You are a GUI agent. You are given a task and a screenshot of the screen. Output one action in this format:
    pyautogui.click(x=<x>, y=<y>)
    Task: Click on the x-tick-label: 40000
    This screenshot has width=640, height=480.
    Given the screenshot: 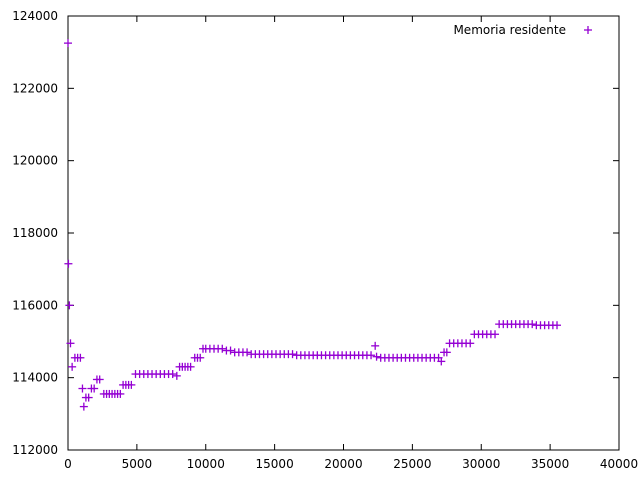 What is the action you would take?
    pyautogui.click(x=619, y=464)
    